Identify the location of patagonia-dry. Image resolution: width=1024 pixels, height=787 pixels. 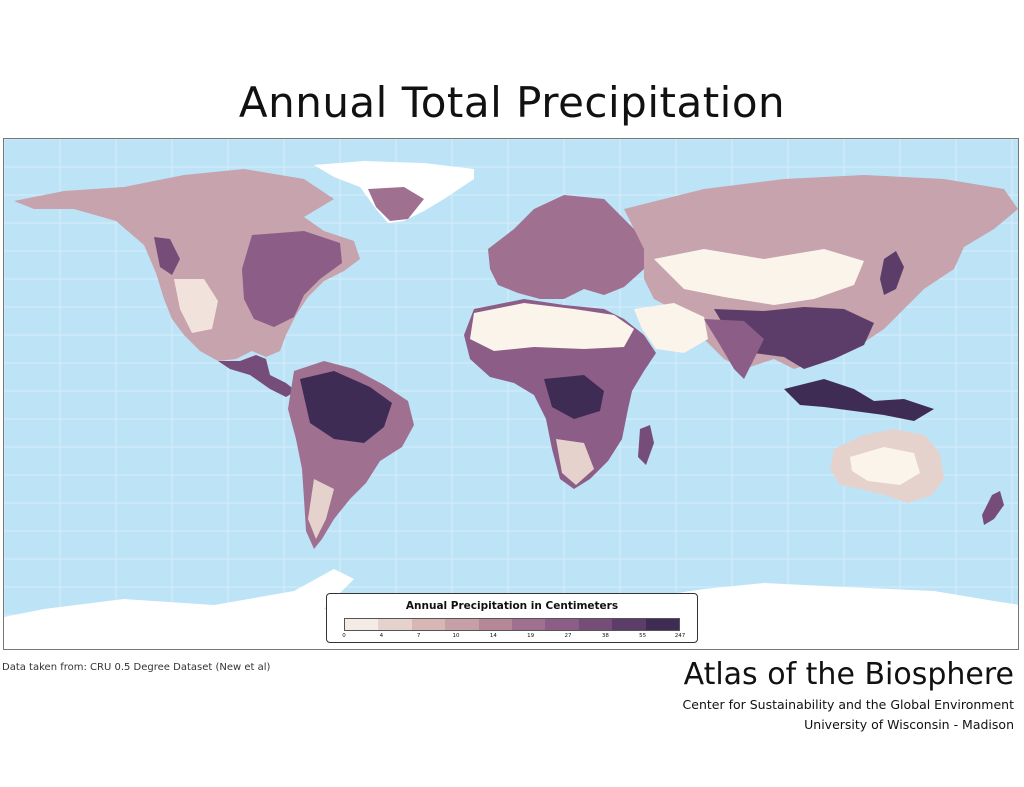
(321, 509).